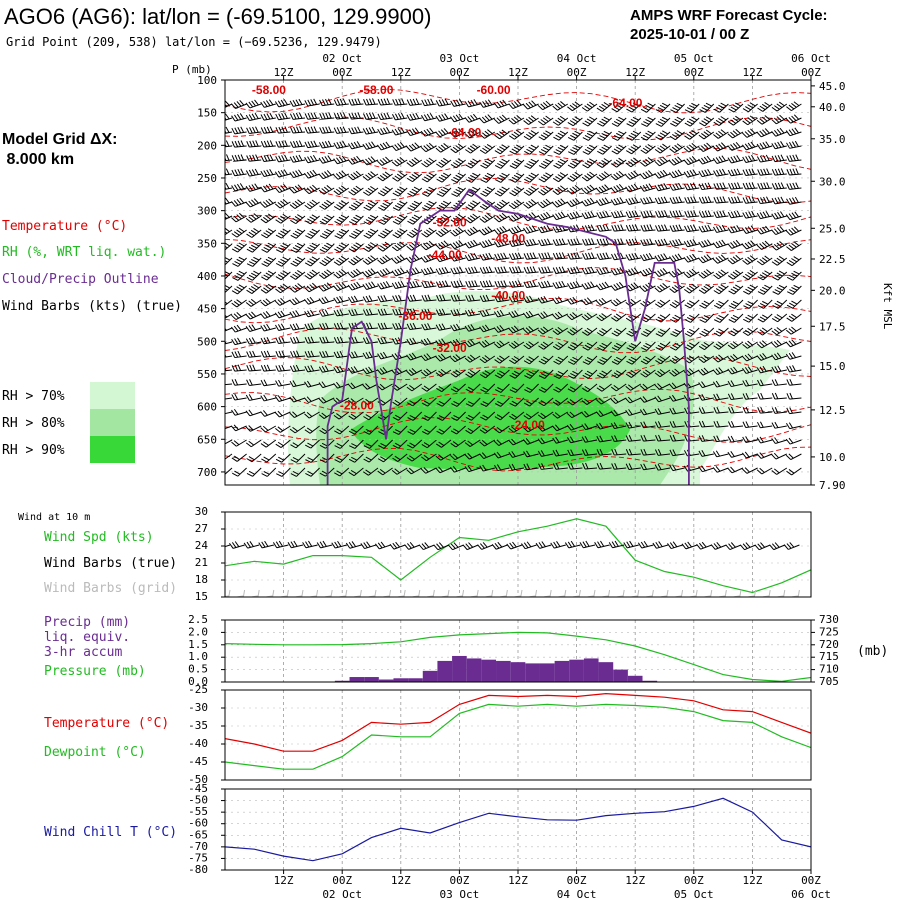 The image size is (900, 900). What do you see at coordinates (198, 846) in the screenshot?
I see `y-tick-label: -70` at bounding box center [198, 846].